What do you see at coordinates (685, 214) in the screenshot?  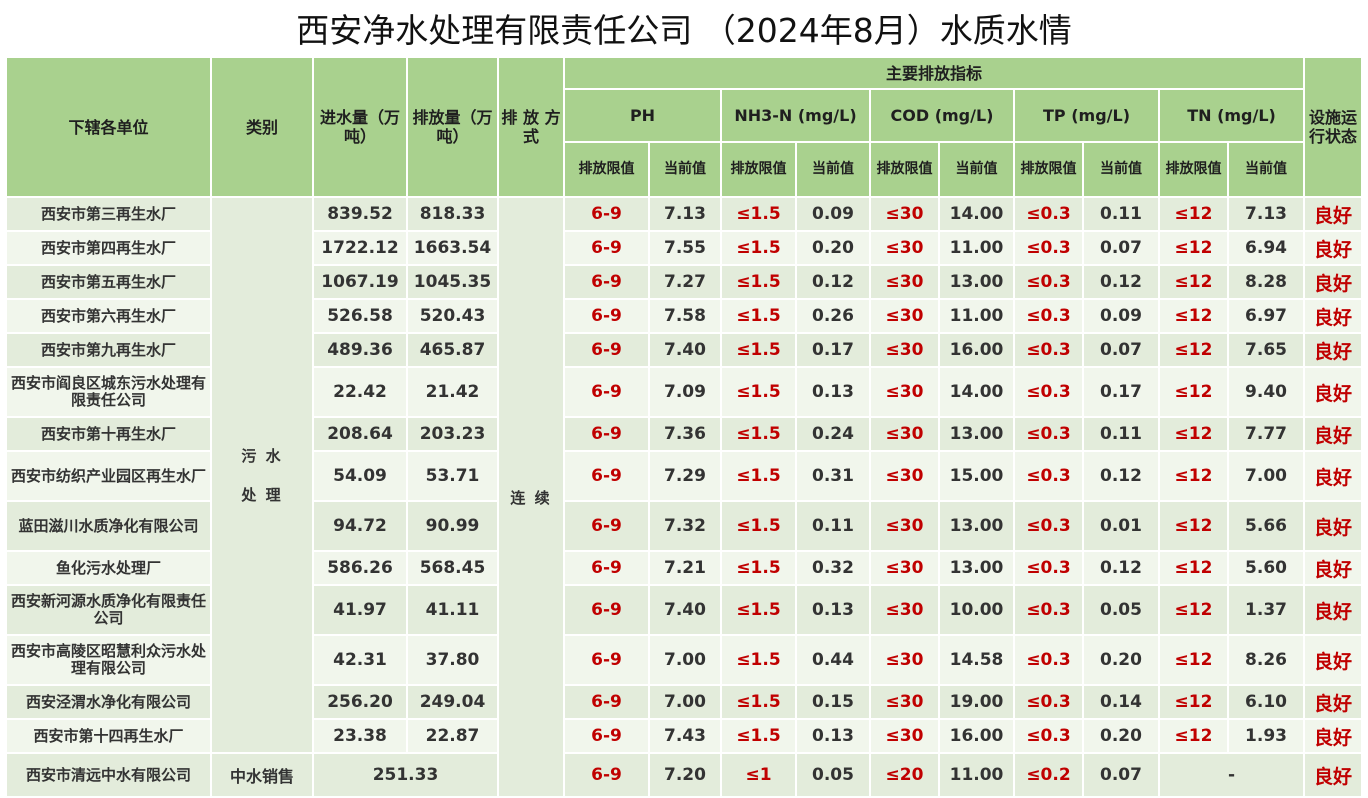 I see `ph-cell: 7.13` at bounding box center [685, 214].